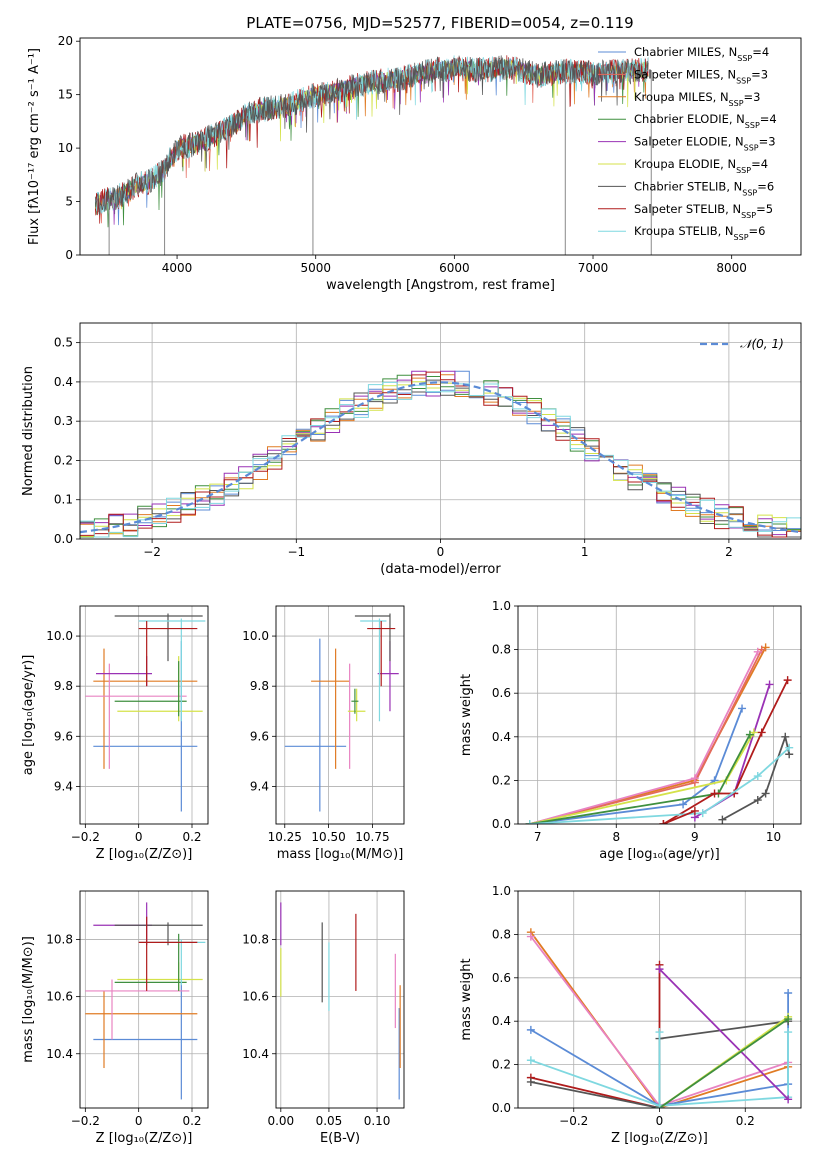  Describe the element at coordinates (65, 41) in the screenshot. I see `y-tick-label: 20` at that location.